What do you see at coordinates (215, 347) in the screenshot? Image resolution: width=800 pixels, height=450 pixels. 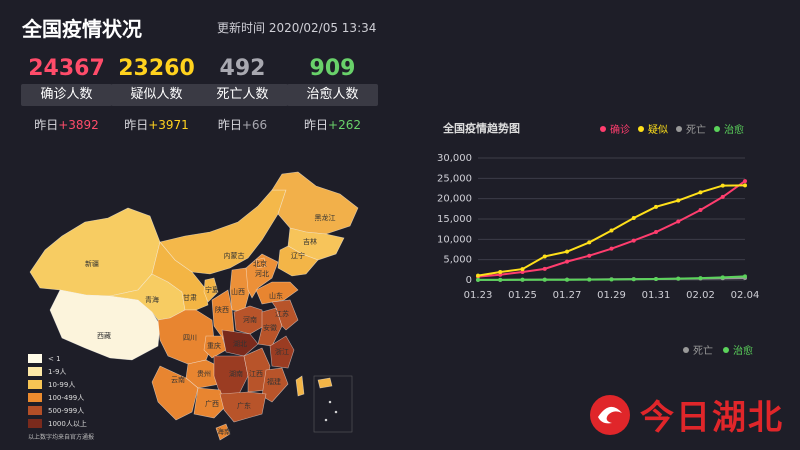 I see `province-chongqing` at bounding box center [215, 347].